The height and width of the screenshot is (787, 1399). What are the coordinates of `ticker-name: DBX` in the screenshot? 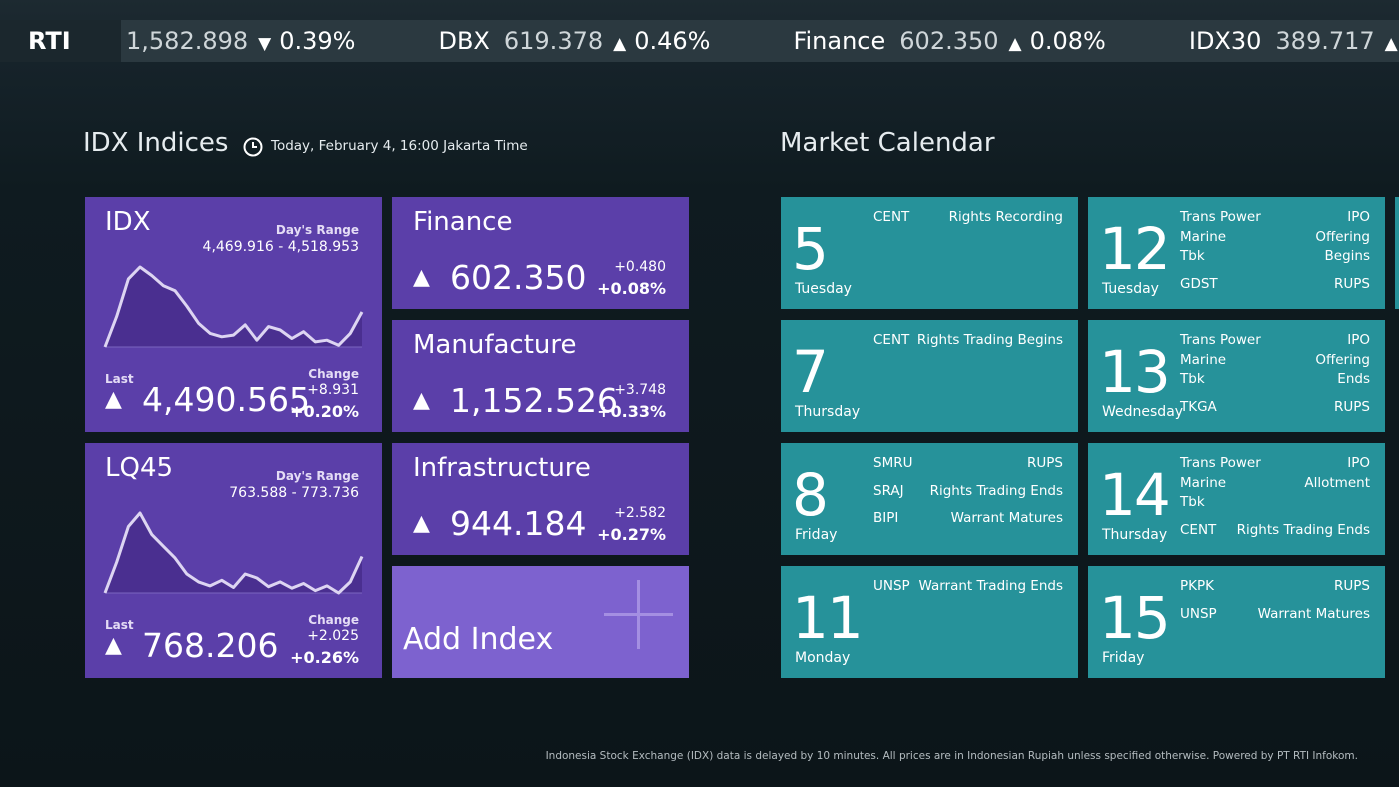 It's located at (464, 41).